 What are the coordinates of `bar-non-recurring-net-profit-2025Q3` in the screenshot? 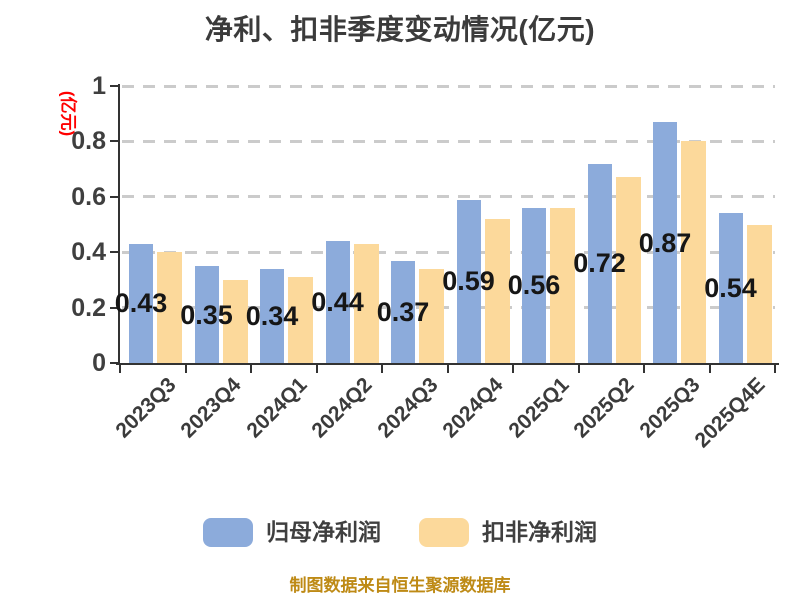 It's located at (693, 252).